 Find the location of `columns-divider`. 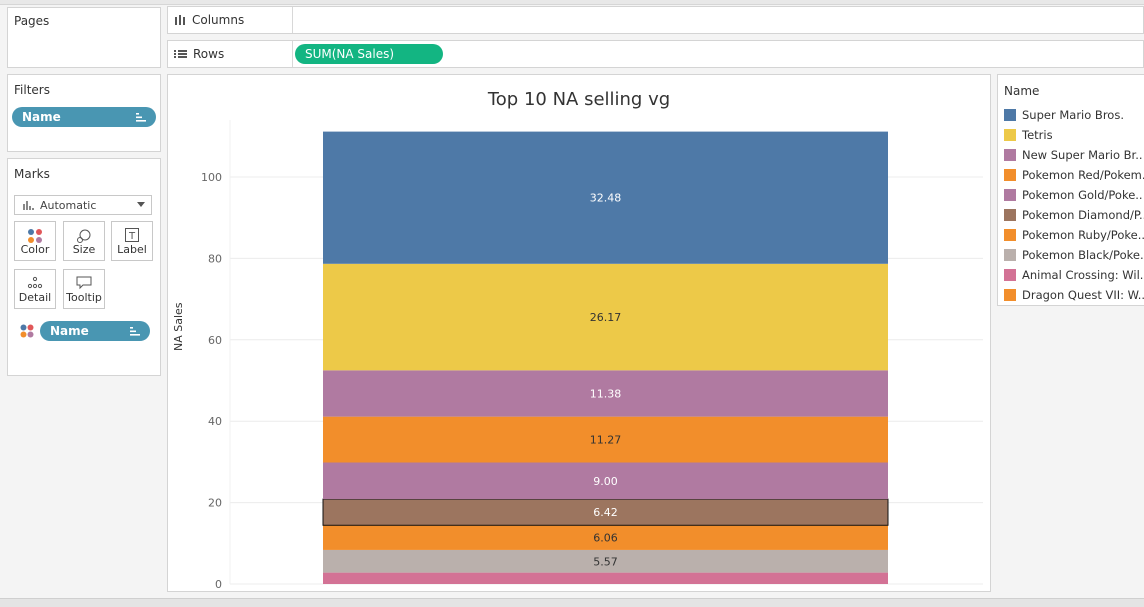

columns-divider is located at coordinates (292, 20).